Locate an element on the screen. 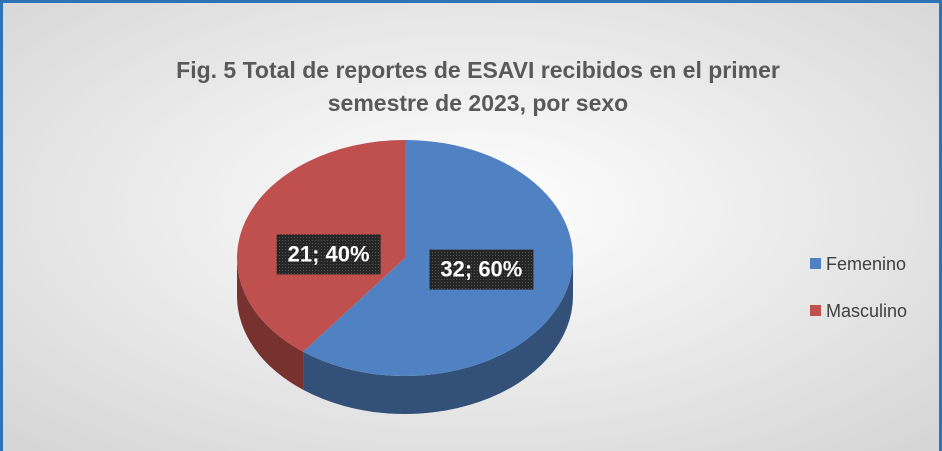 This screenshot has width=942, height=451. legend-label: Masculino is located at coordinates (866, 311).